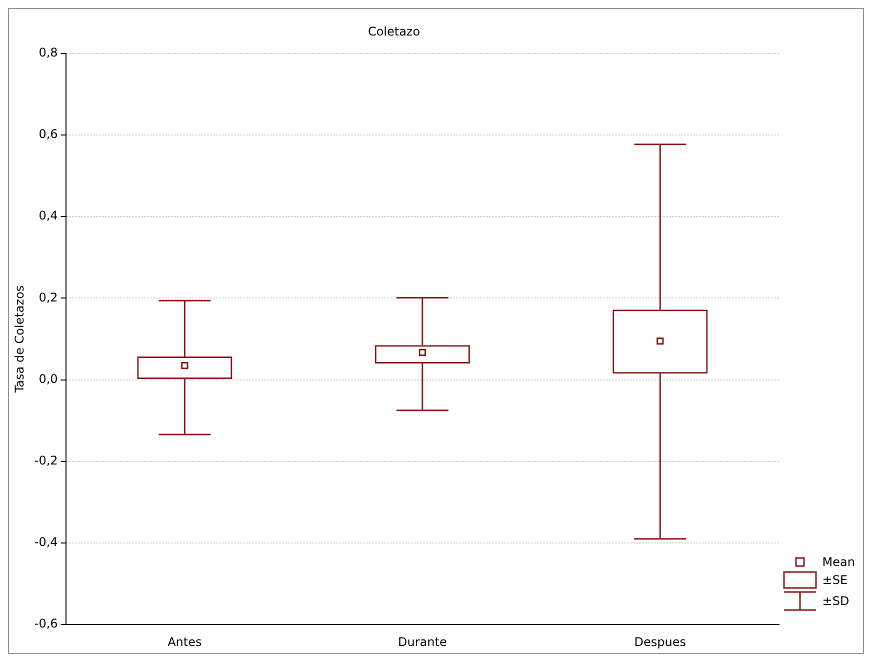 The width and height of the screenshot is (872, 662). What do you see at coordinates (422, 641) in the screenshot?
I see `x-tick-label: Durante` at bounding box center [422, 641].